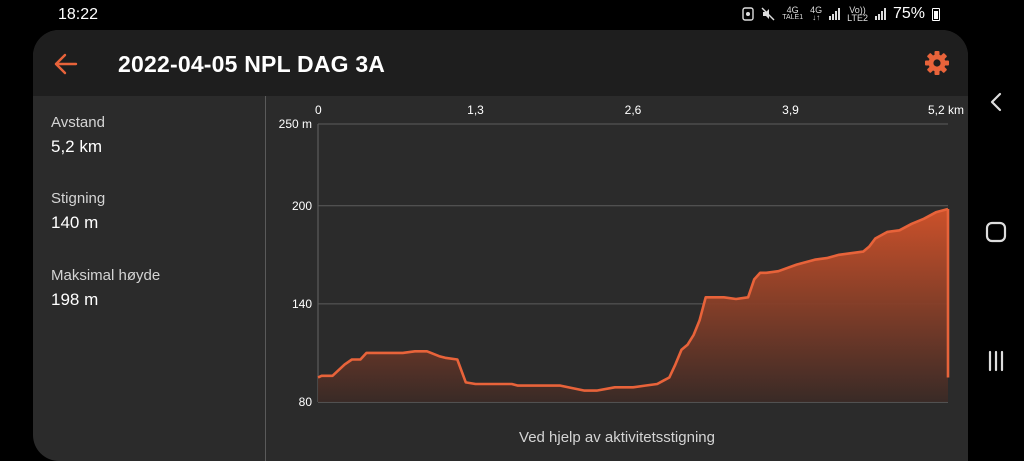  I want to click on status-icons: 4G TALE1 4G ↓↑ Vo)) LTE2 75%, so click(841, 14).